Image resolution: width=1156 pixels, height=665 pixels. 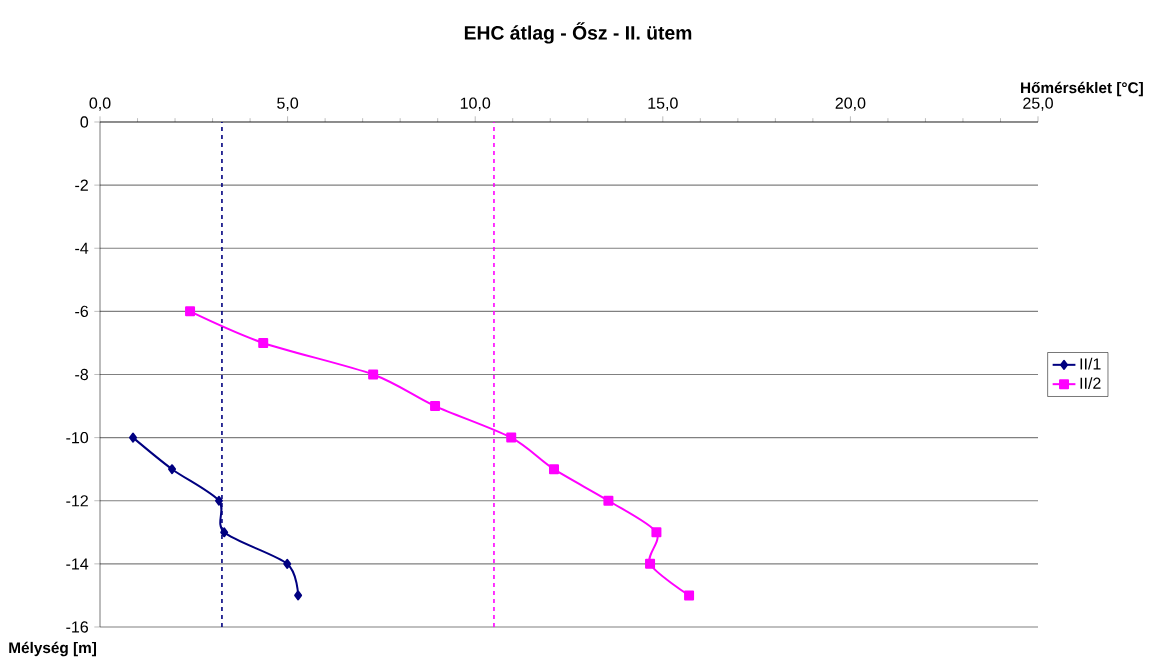 I want to click on y-tick-label: -2, so click(x=81, y=185).